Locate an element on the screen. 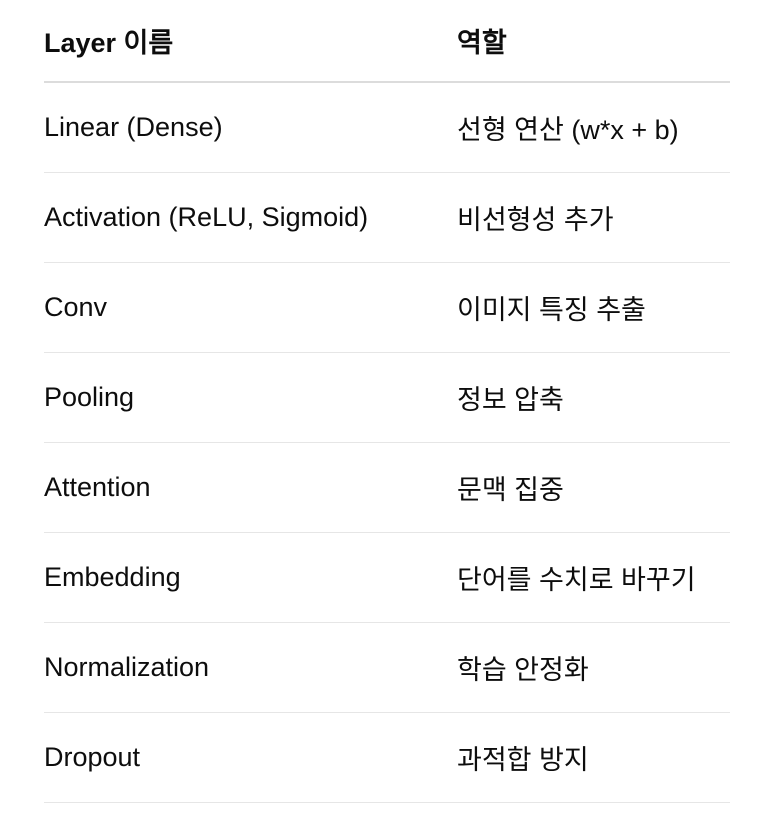 This screenshot has width=758, height=840. cell-role: 비선형성 추가 is located at coordinates (593, 217).